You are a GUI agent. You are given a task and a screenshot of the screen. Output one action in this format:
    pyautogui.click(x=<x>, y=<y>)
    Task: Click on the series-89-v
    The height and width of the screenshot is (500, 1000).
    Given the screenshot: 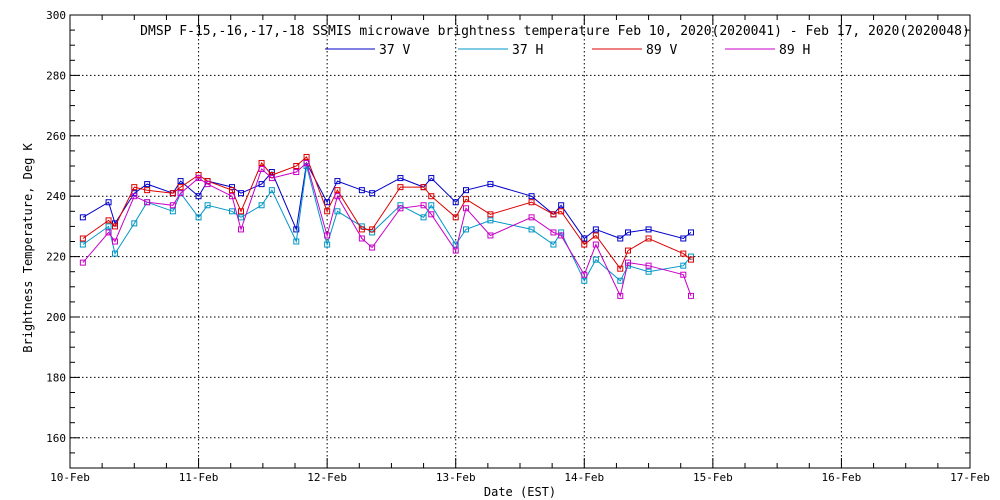 What is the action you would take?
    pyautogui.click(x=386, y=212)
    